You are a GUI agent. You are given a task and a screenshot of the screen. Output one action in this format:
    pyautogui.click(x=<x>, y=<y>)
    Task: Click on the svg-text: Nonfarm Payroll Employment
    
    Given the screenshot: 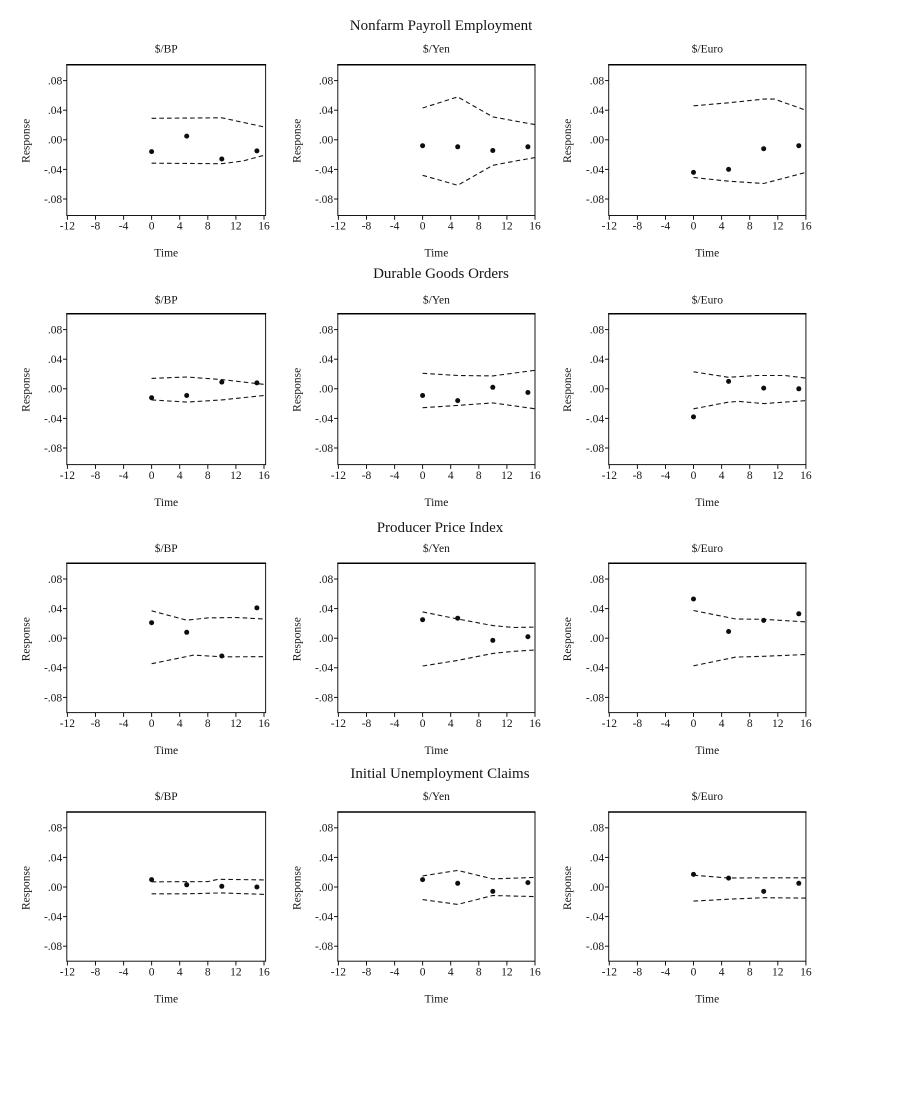 What is the action you would take?
    pyautogui.click(x=441, y=26)
    